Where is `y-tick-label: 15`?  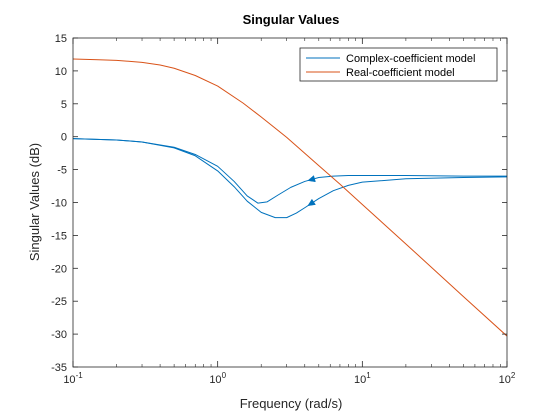
y-tick-label: 15 is located at coordinates (61, 39).